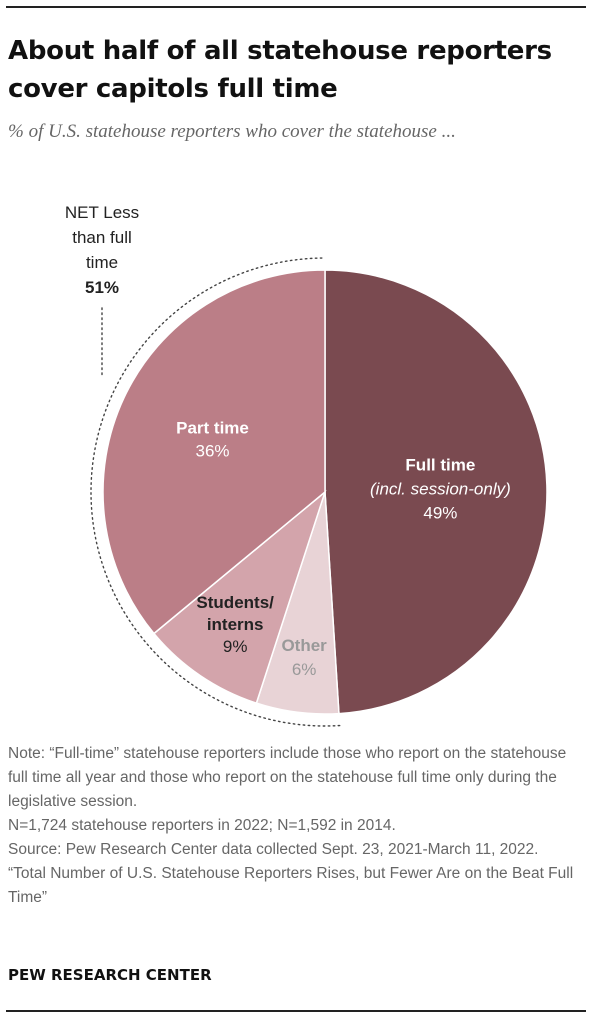 This screenshot has width=592, height=1023. Describe the element at coordinates (304, 669) in the screenshot. I see `slice-value-label: 6%` at that location.